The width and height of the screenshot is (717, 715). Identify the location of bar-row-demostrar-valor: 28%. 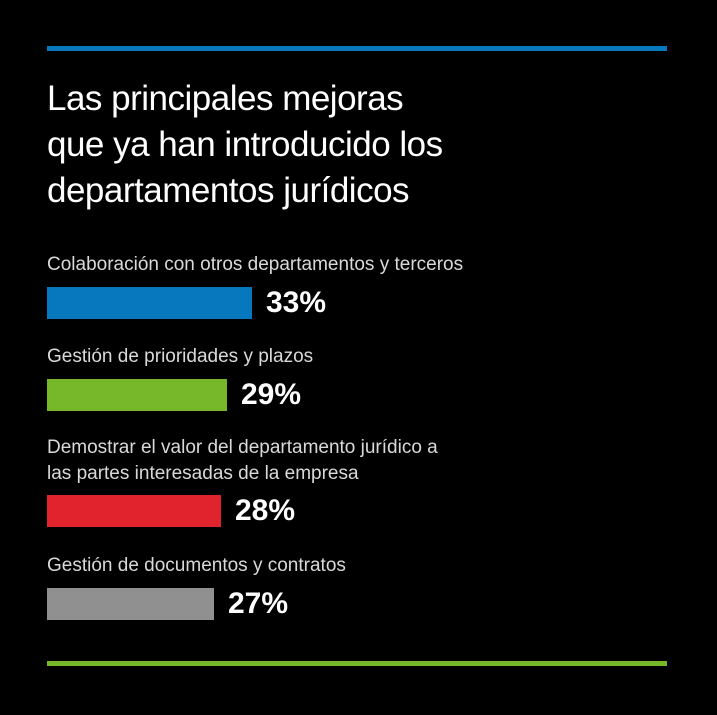
(171, 511).